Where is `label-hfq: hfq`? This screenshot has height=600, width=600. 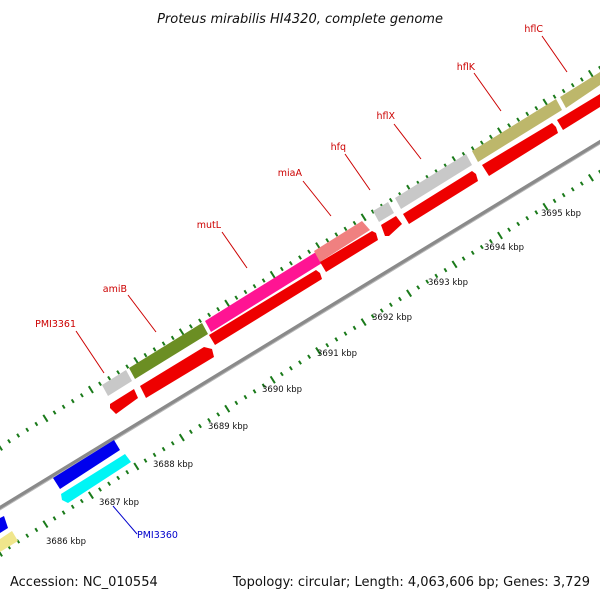 label-hfq: hfq is located at coordinates (338, 147).